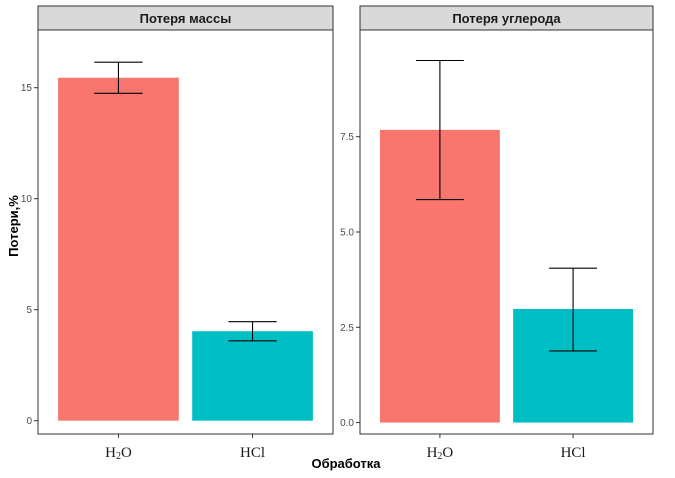 The width and height of the screenshot is (675, 478). Describe the element at coordinates (27, 88) in the screenshot. I see `y-tick-label: 15` at that location.